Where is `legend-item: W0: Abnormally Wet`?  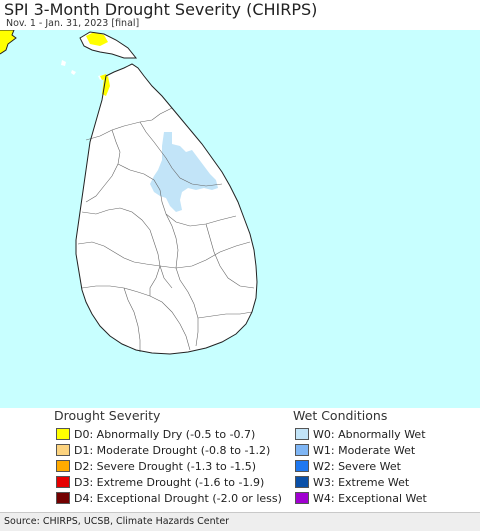 legend-item: W0: Abnormally Wet is located at coordinates (361, 434).